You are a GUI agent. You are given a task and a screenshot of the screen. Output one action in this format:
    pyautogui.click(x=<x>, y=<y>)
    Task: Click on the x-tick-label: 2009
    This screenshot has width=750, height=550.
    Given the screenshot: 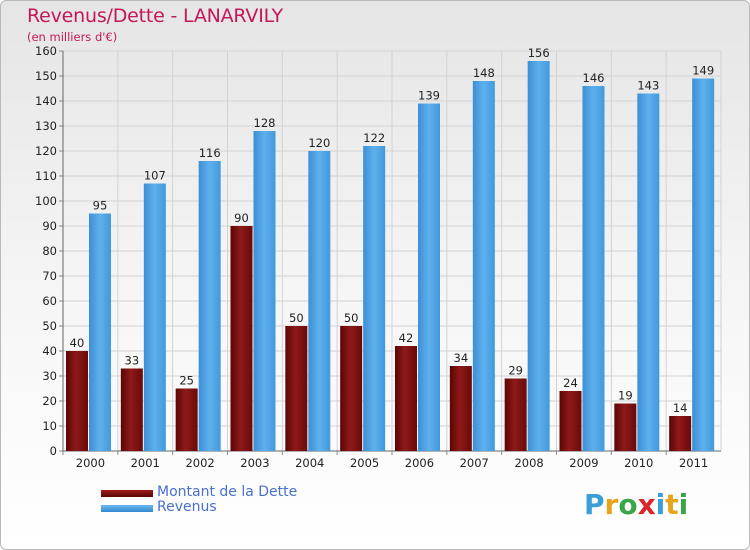 What is the action you would take?
    pyautogui.click(x=583, y=463)
    